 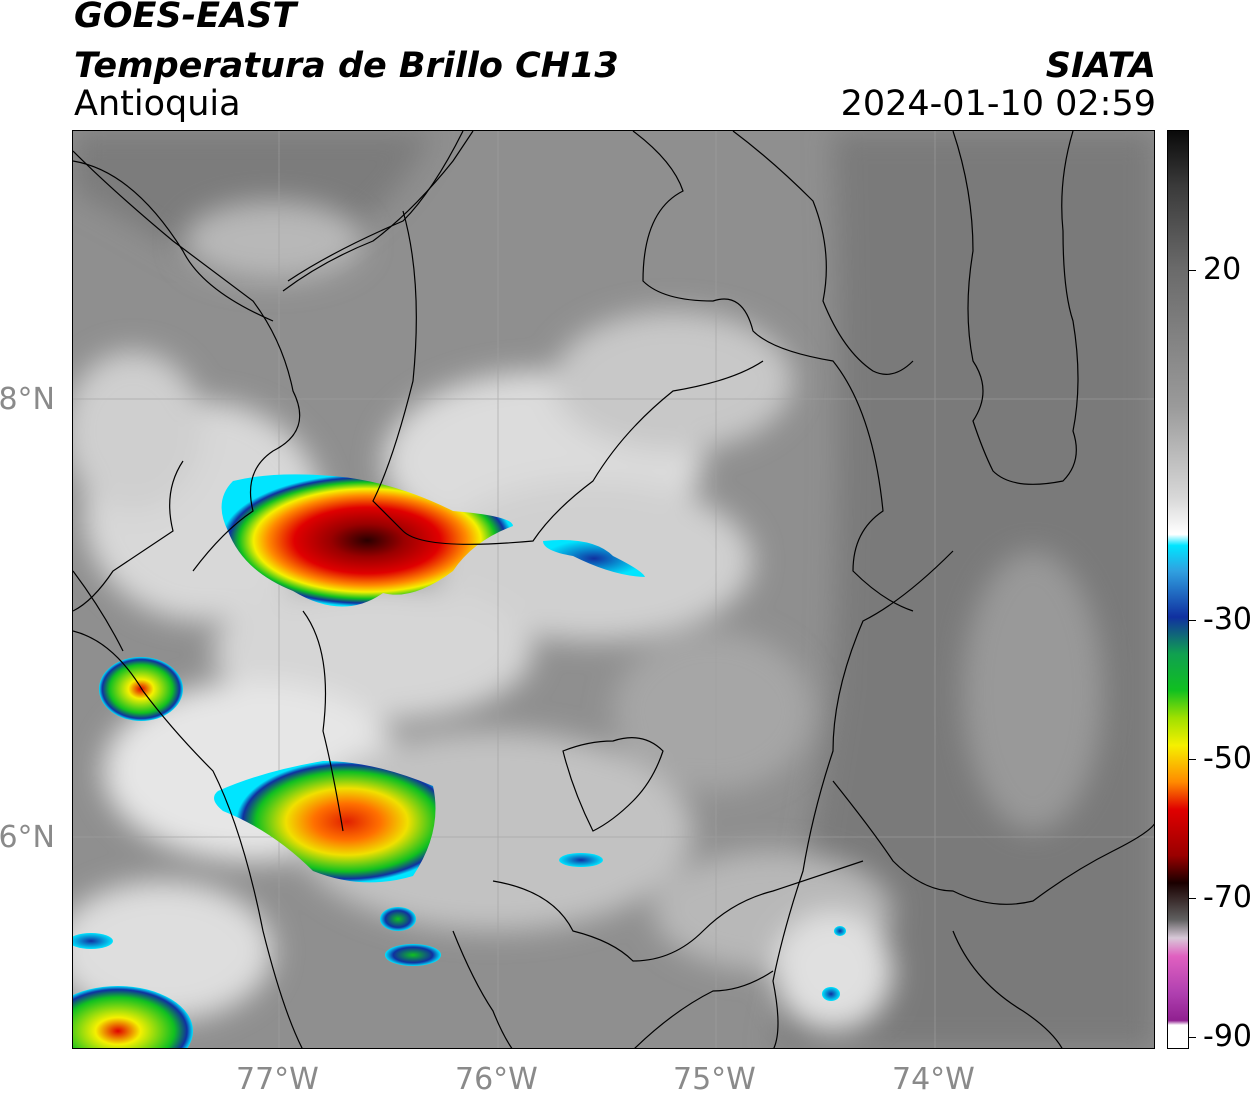 What do you see at coordinates (27, 837) in the screenshot?
I see `lat-tick-6n: 6°N` at bounding box center [27, 837].